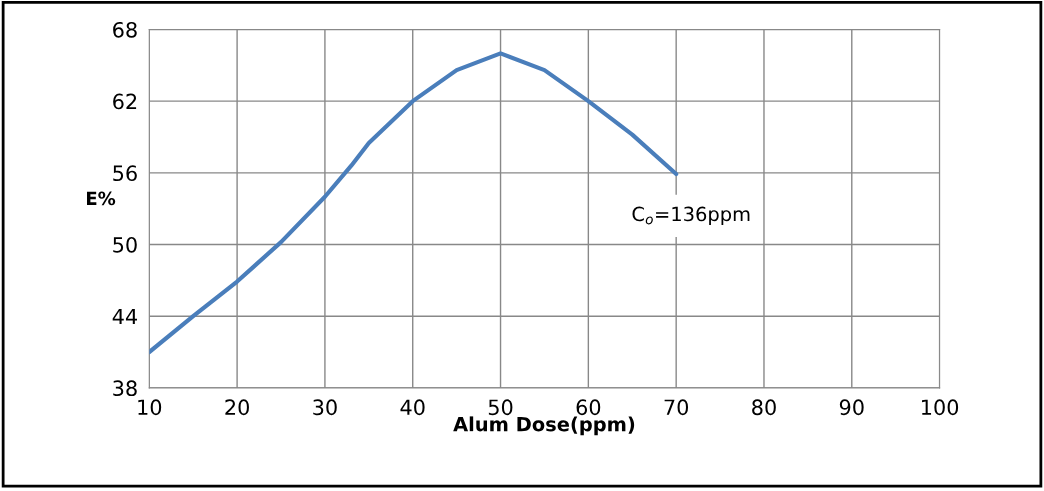  What do you see at coordinates (500, 407) in the screenshot?
I see `x-tick-label: 50` at bounding box center [500, 407].